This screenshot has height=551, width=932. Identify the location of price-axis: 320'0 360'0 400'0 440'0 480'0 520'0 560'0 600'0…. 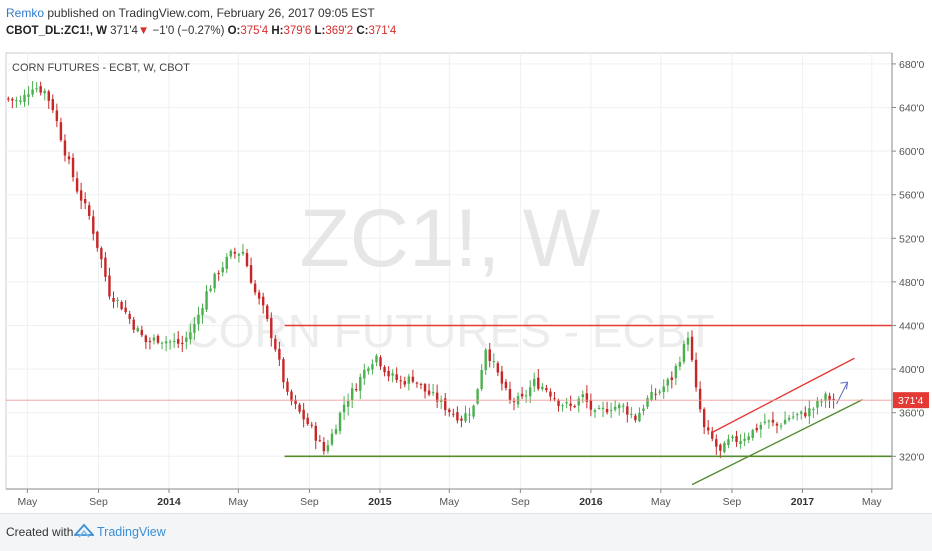
(911, 271).